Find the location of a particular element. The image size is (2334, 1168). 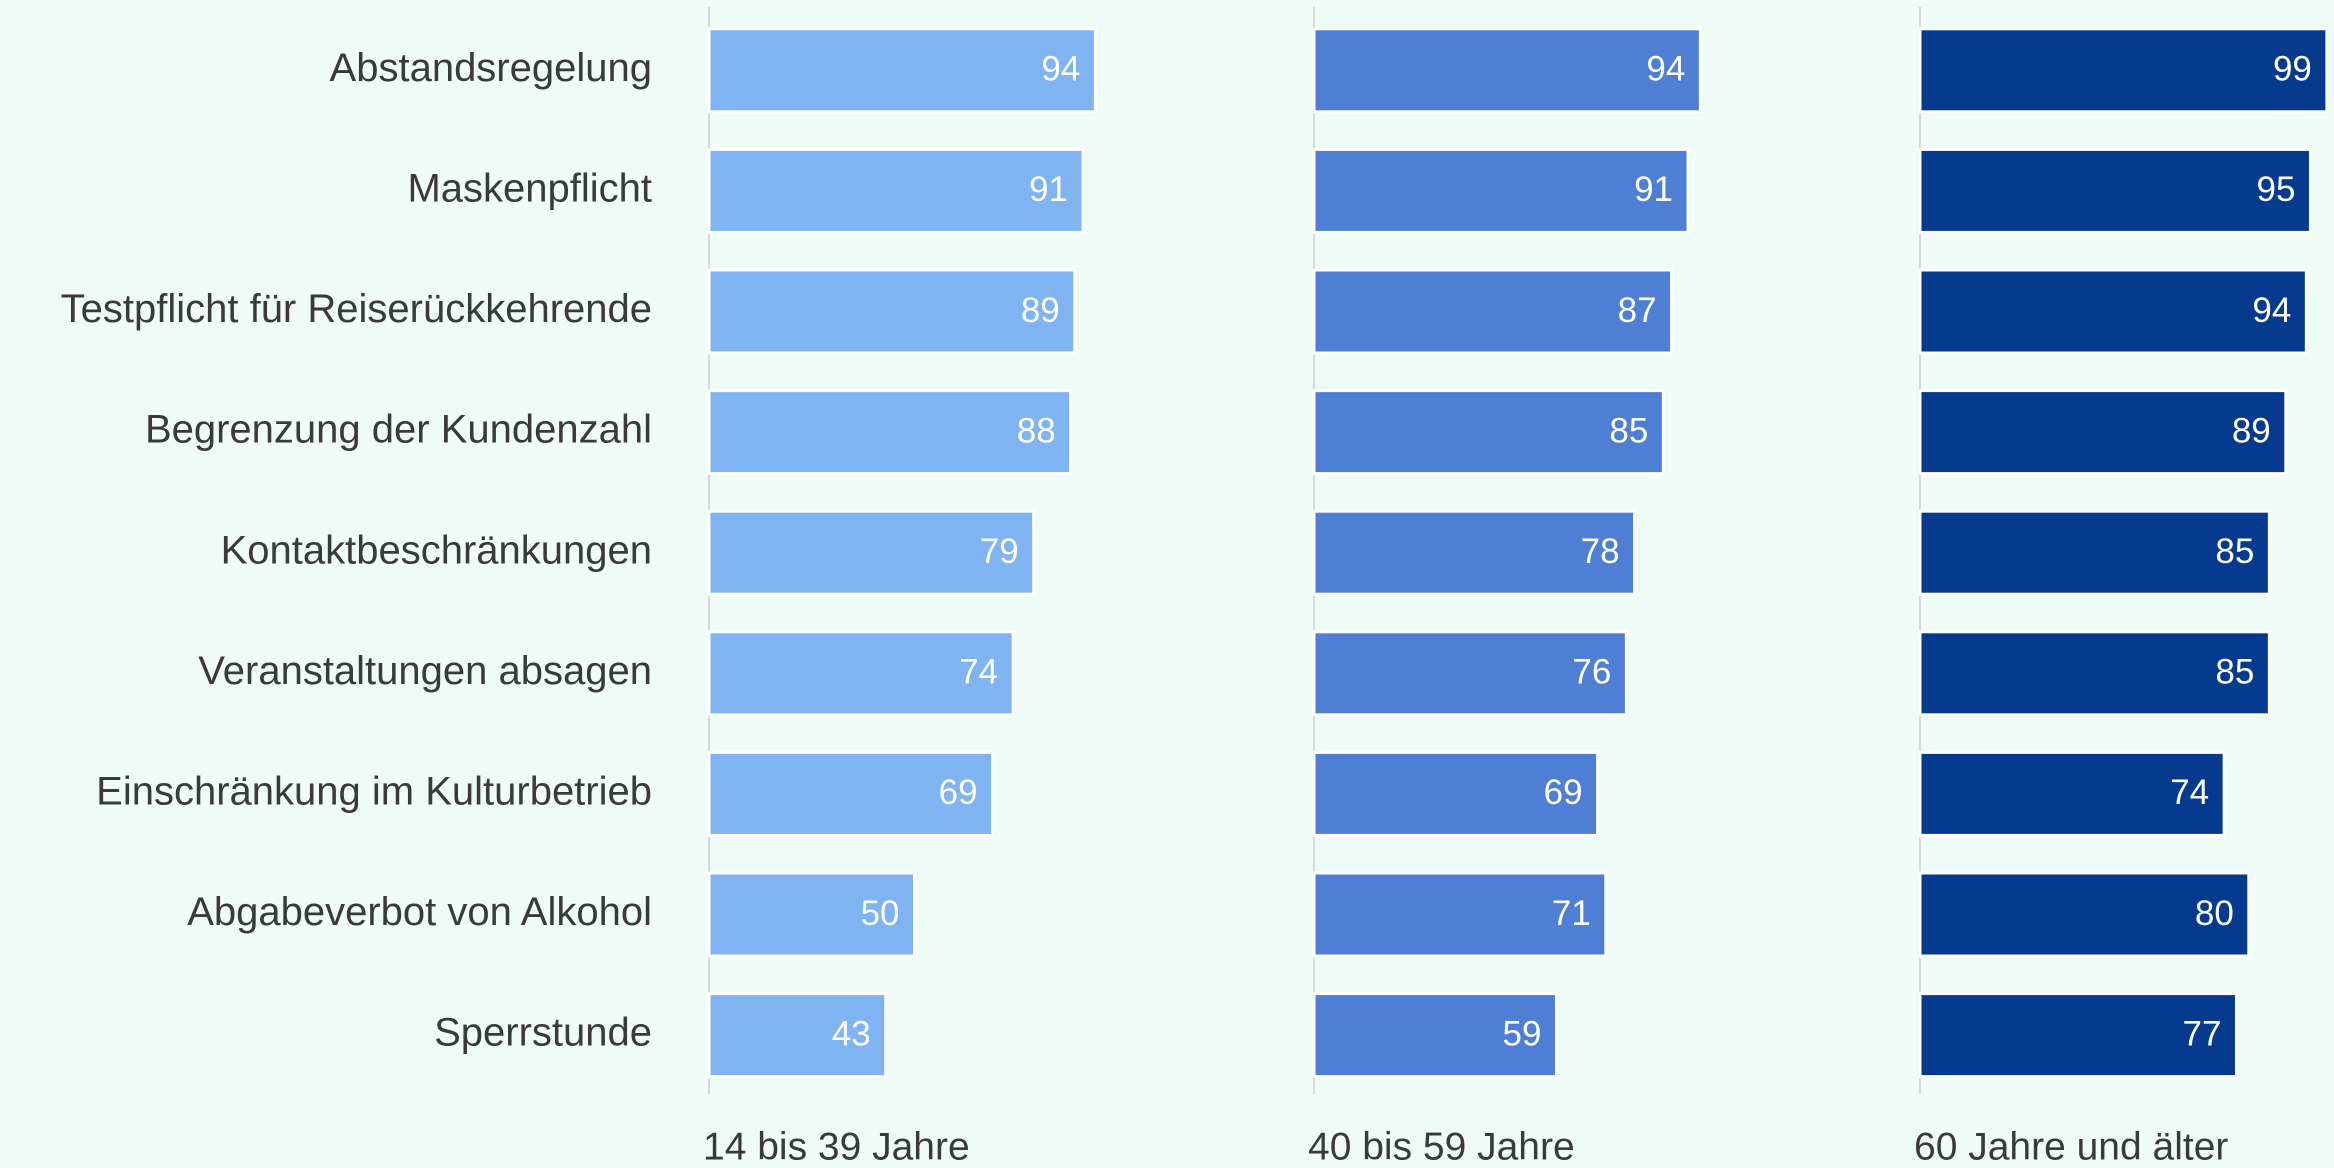

value-label: 80 is located at coordinates (2214, 913).